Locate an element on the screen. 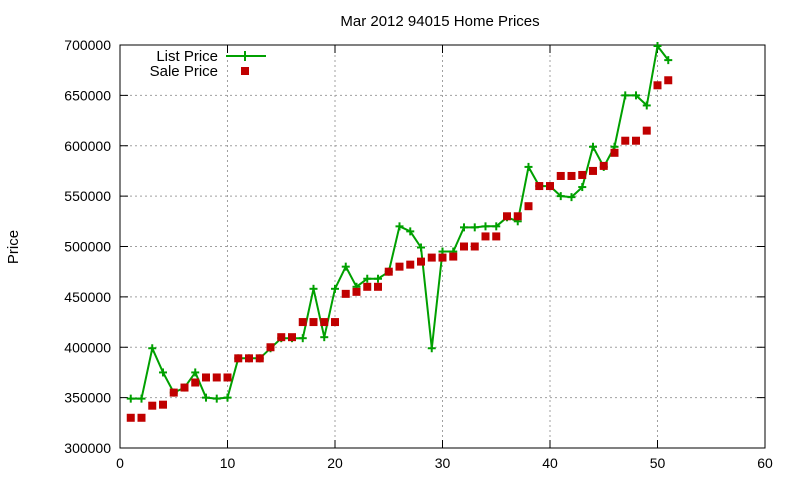  x-axis-tick-labels: 0 10 20 30 40 50 60 is located at coordinates (444, 463).